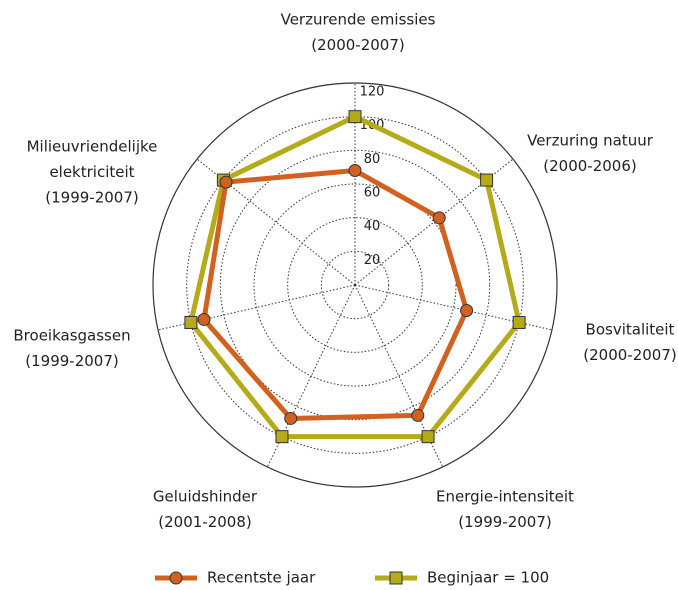 This screenshot has height=590, width=678. What do you see at coordinates (630, 330) in the screenshot?
I see `category-label: Bosvitaliteit` at bounding box center [630, 330].